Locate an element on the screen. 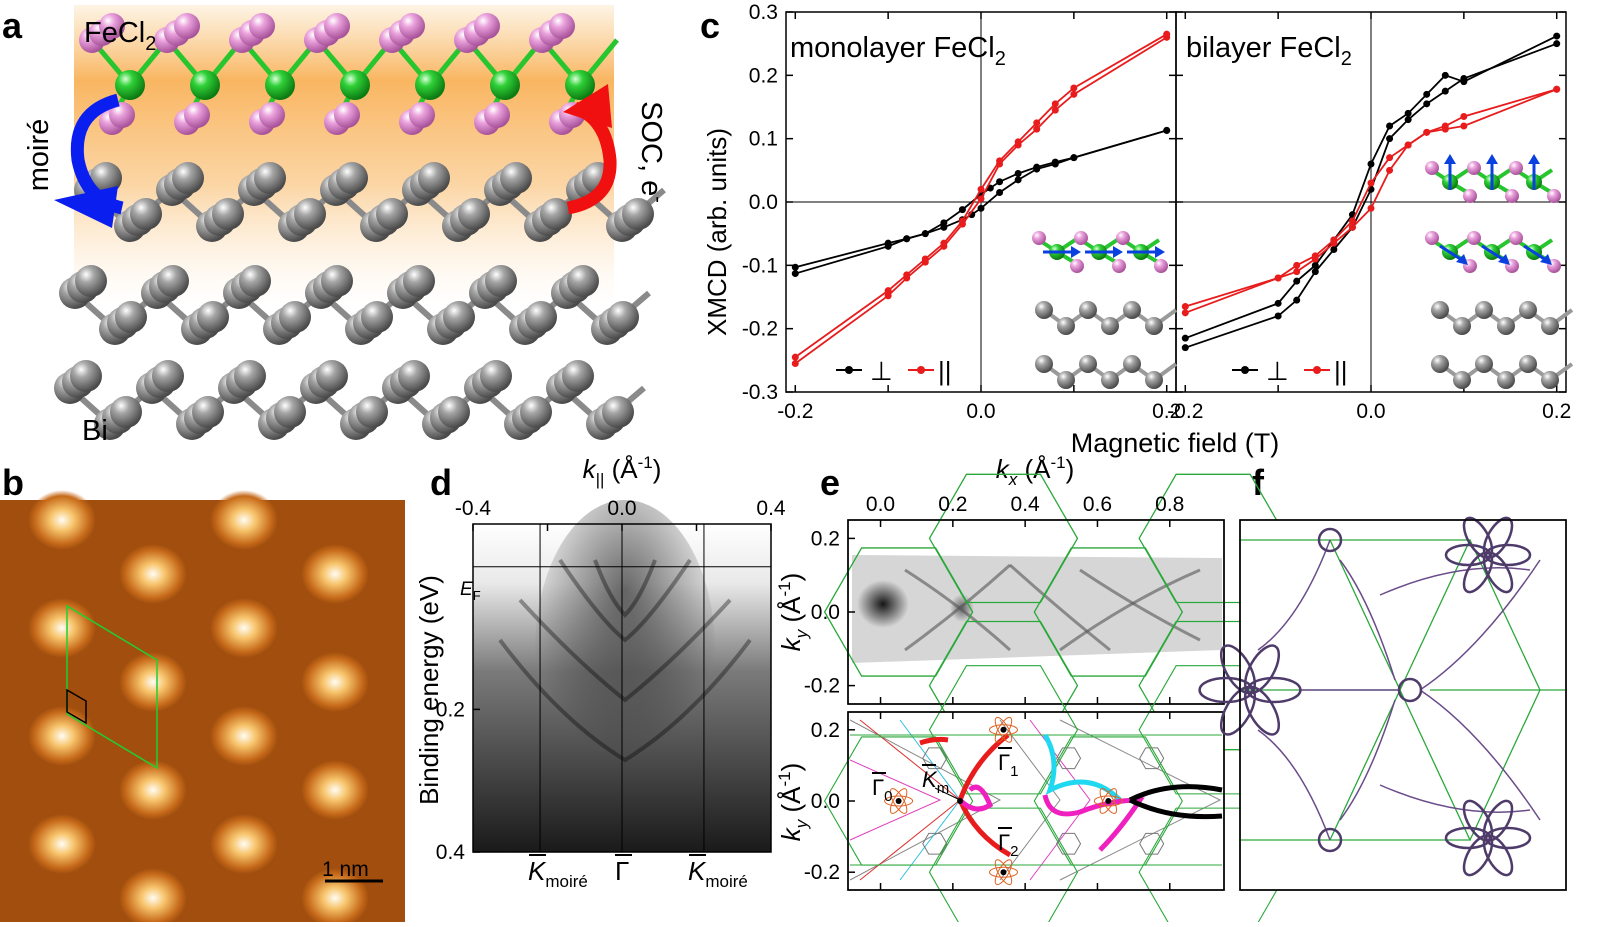  e-red-contour is located at coordinates (934, 741).